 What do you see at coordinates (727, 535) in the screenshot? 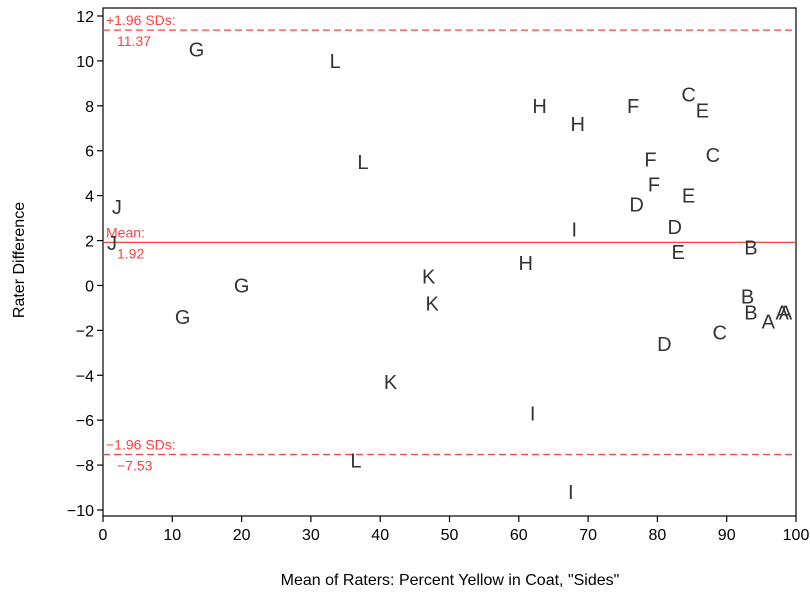
I see `x-tick-label: 90` at bounding box center [727, 535].